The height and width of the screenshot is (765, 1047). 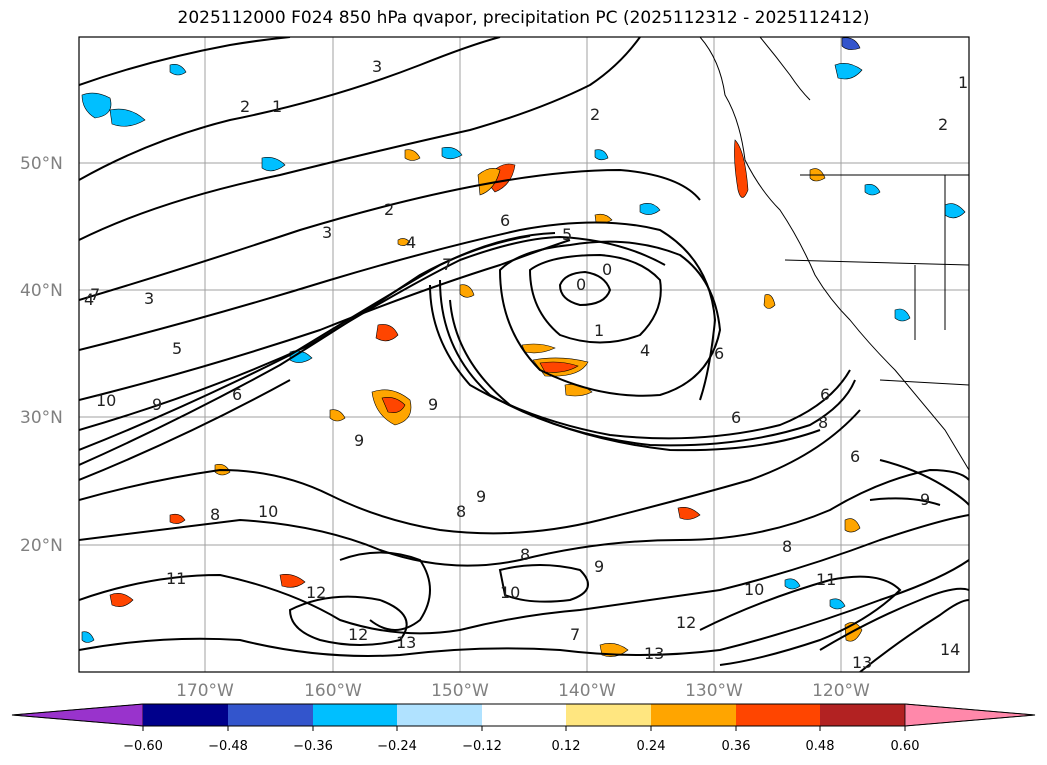 What do you see at coordinates (41, 291) in the screenshot?
I see `lat-label: 40°N` at bounding box center [41, 291].